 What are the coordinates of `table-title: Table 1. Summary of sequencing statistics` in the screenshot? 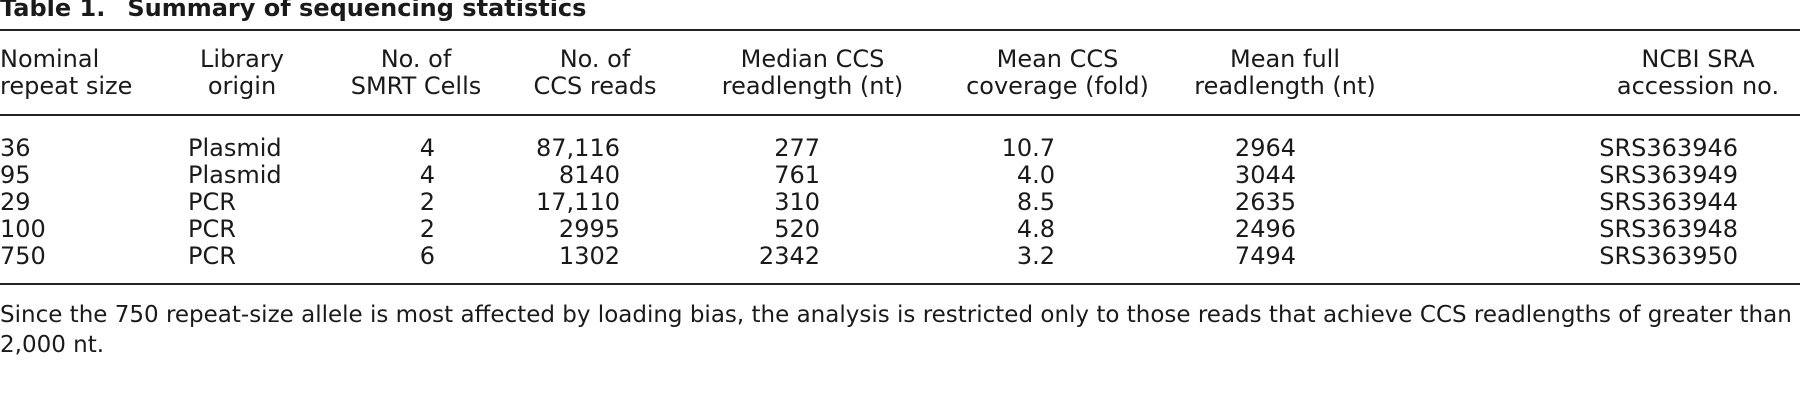 It's located at (293, 11).